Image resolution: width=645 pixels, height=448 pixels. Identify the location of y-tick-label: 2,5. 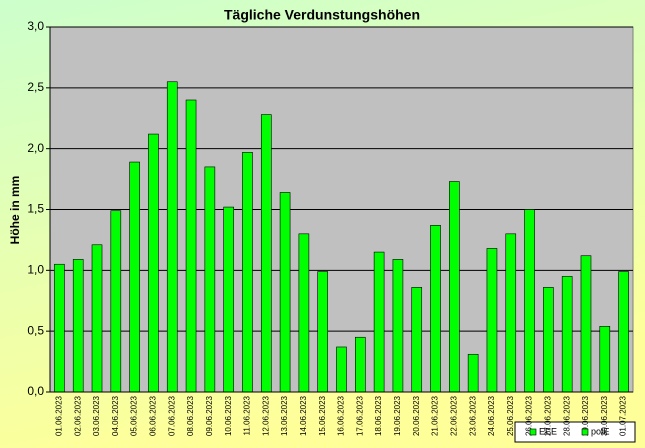
(35, 87).